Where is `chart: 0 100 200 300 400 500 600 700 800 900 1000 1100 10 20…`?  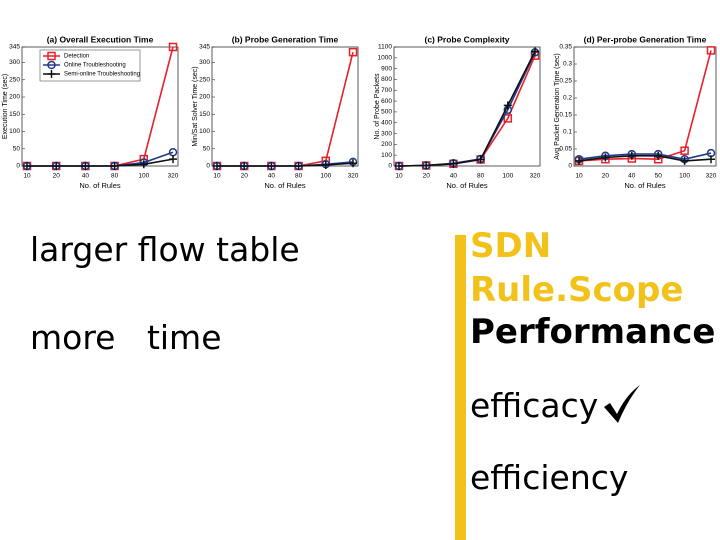
chart: 0 100 200 300 400 500 600 700 800 900 1000 1100 10 20… is located at coordinates (457, 112).